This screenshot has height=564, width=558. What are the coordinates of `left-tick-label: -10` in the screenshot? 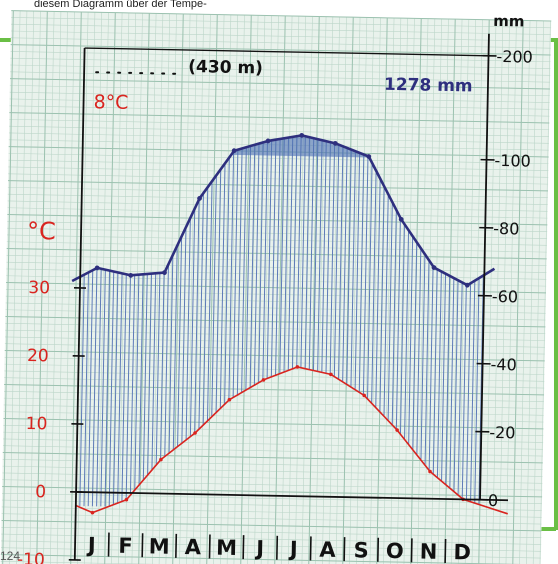 It's located at (31, 557).